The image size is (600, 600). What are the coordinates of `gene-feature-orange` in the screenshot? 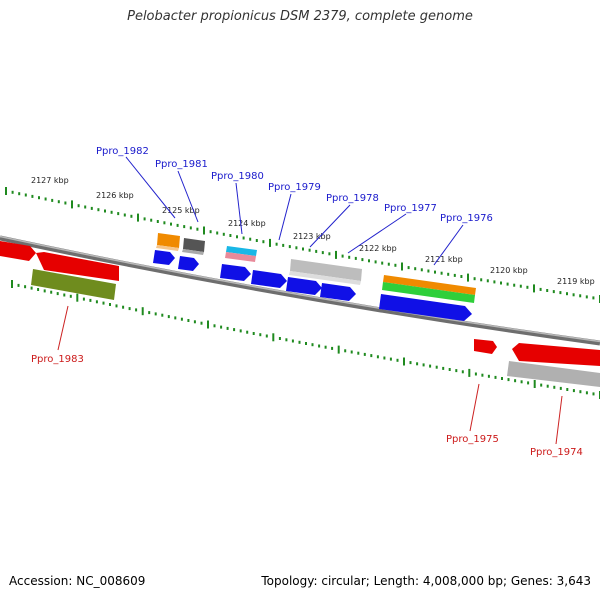 It's located at (168, 240).